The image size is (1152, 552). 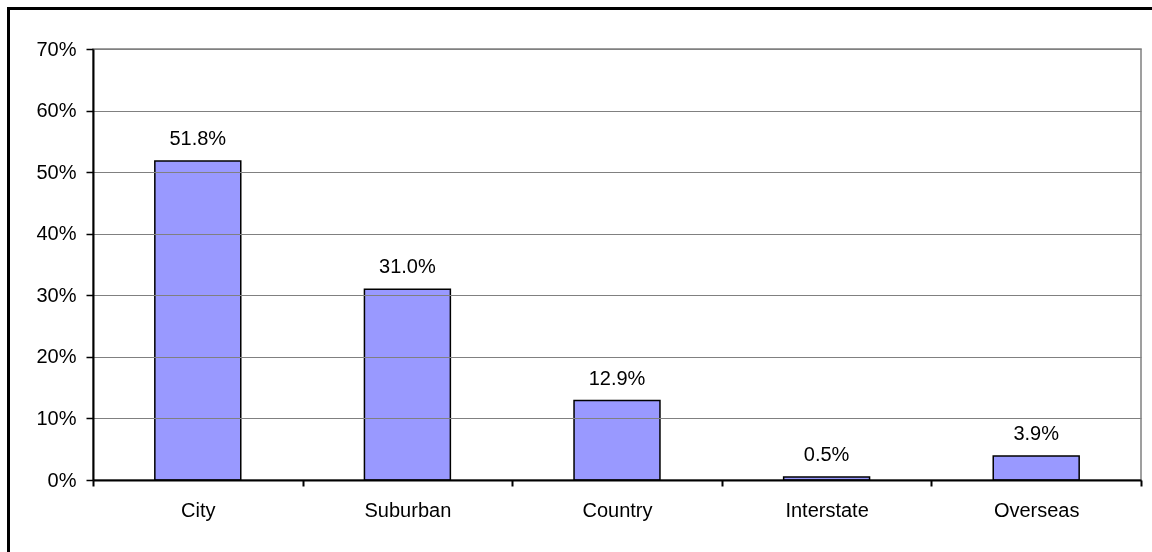 I want to click on x-tick-label: Suburban, so click(x=408, y=509).